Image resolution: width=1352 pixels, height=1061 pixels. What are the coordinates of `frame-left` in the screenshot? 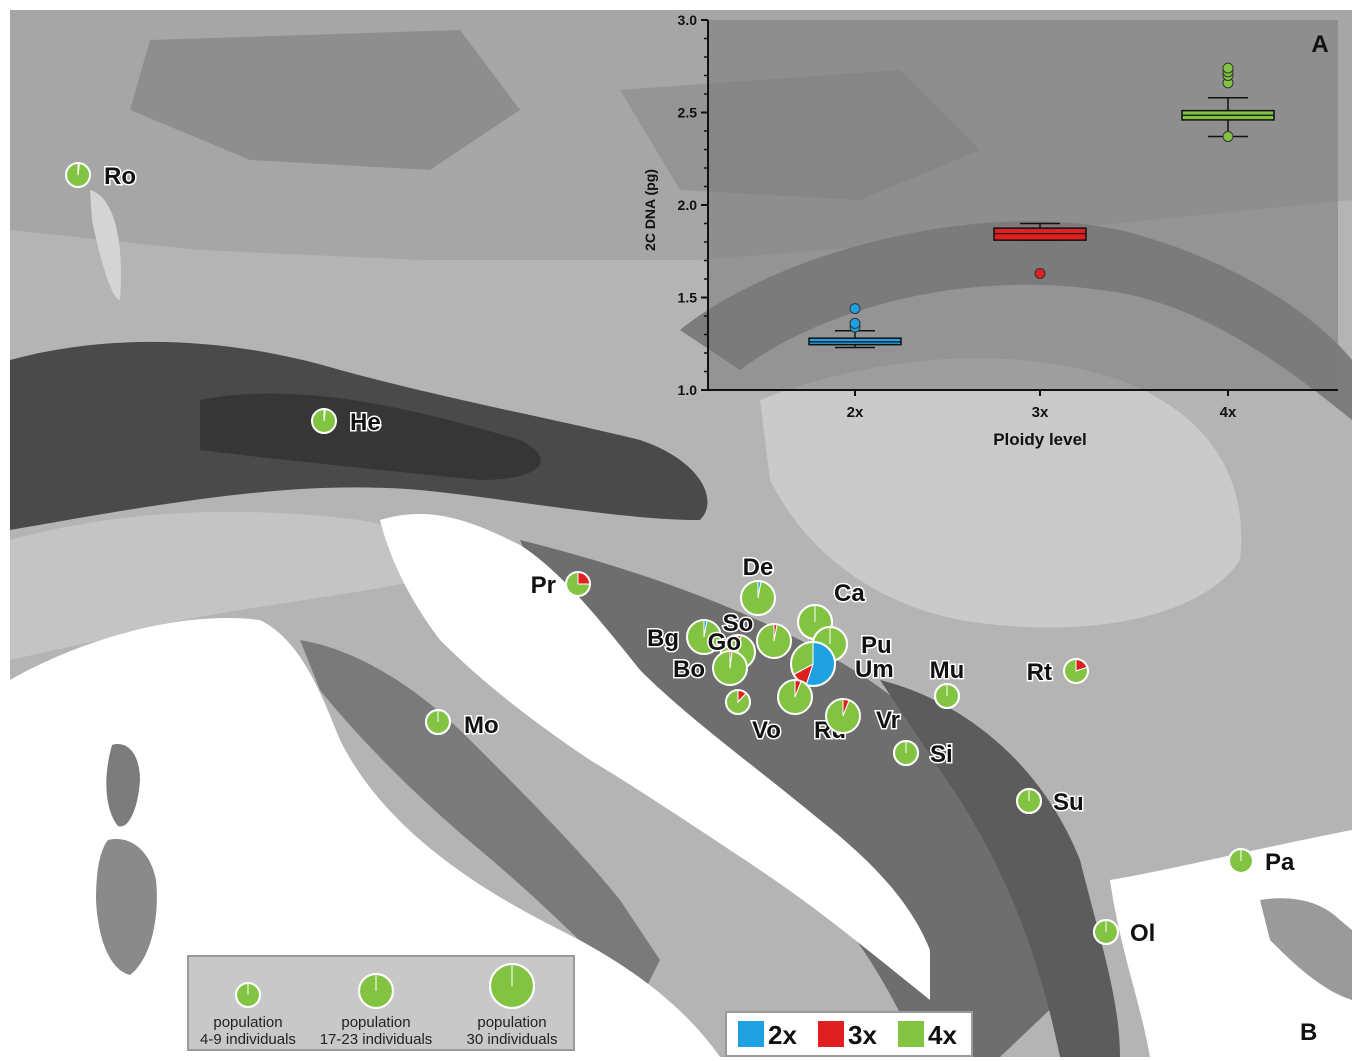 It's located at (5, 528).